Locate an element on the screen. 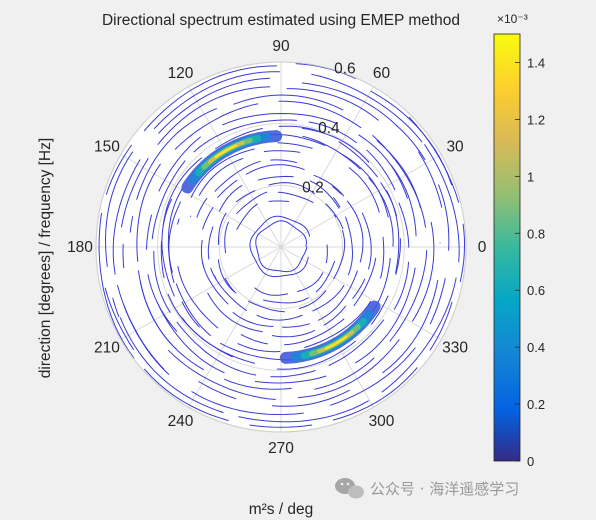  theta-tick-label: 150 is located at coordinates (107, 147).